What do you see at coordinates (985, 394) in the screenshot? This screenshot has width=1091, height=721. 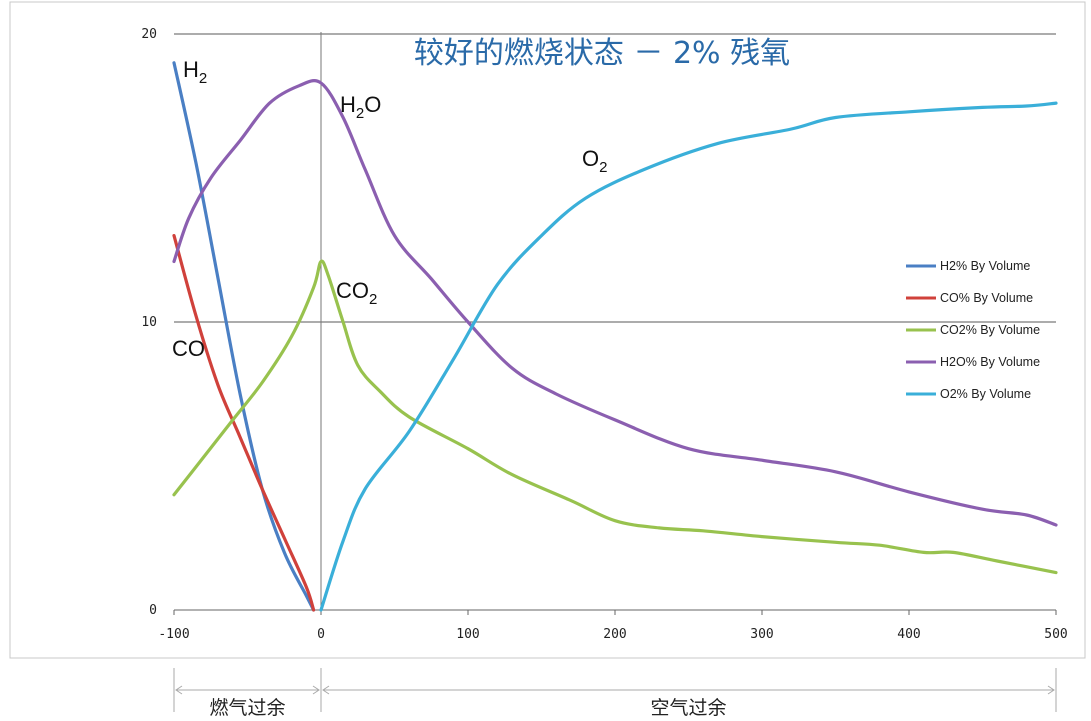 I see `legend-label-o2: O2% By Volume` at bounding box center [985, 394].